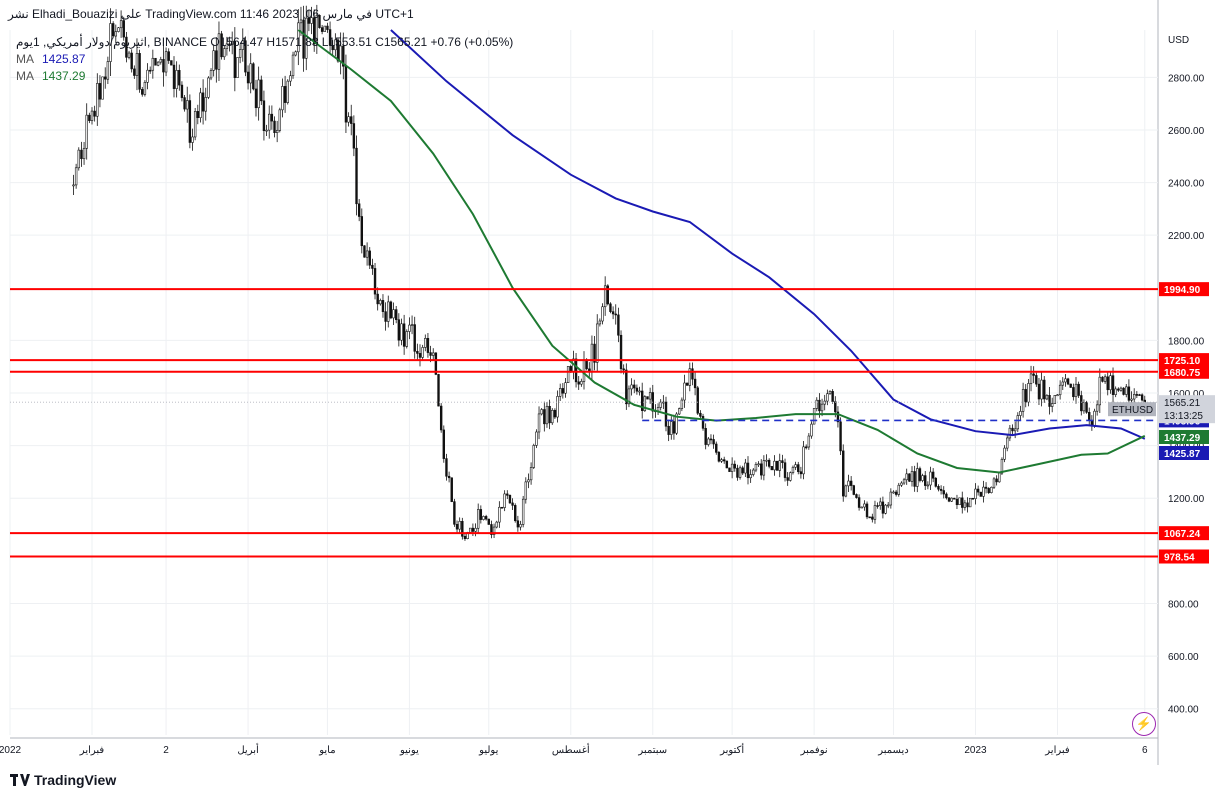 This screenshot has width=1232, height=804. I want to click on ma2-value: 1437.29, so click(64, 76).